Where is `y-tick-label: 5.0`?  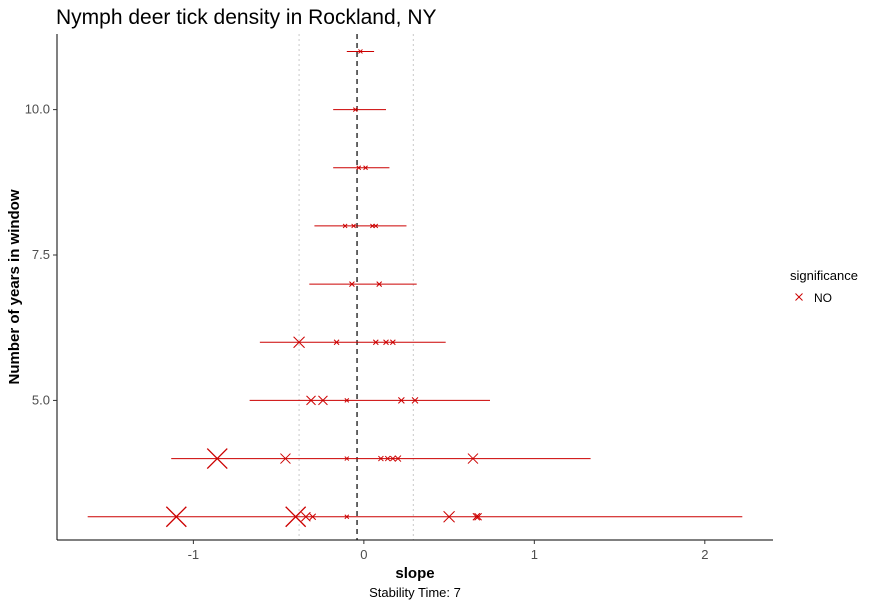
y-tick-label: 5.0 is located at coordinates (41, 399).